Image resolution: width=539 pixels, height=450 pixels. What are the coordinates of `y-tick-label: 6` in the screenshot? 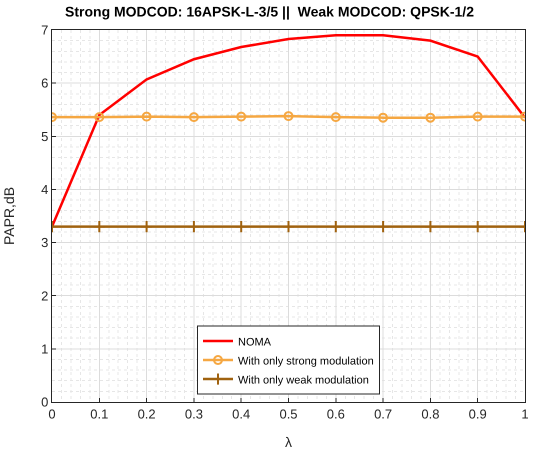 It's located at (44, 83).